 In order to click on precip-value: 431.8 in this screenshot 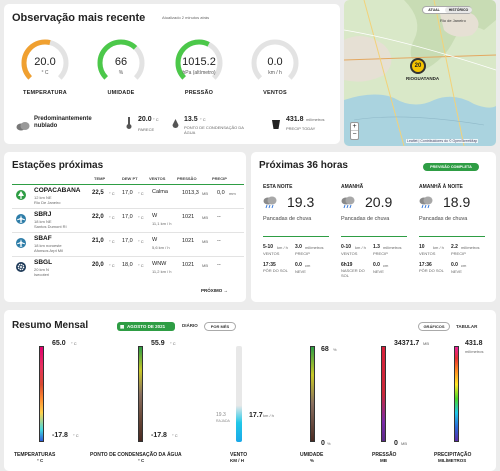, I will do `click(295, 119)`.